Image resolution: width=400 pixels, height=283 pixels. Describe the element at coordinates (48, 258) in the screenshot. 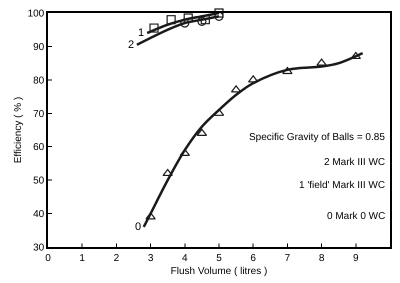

I see `x-tick-label: 0` at that location.